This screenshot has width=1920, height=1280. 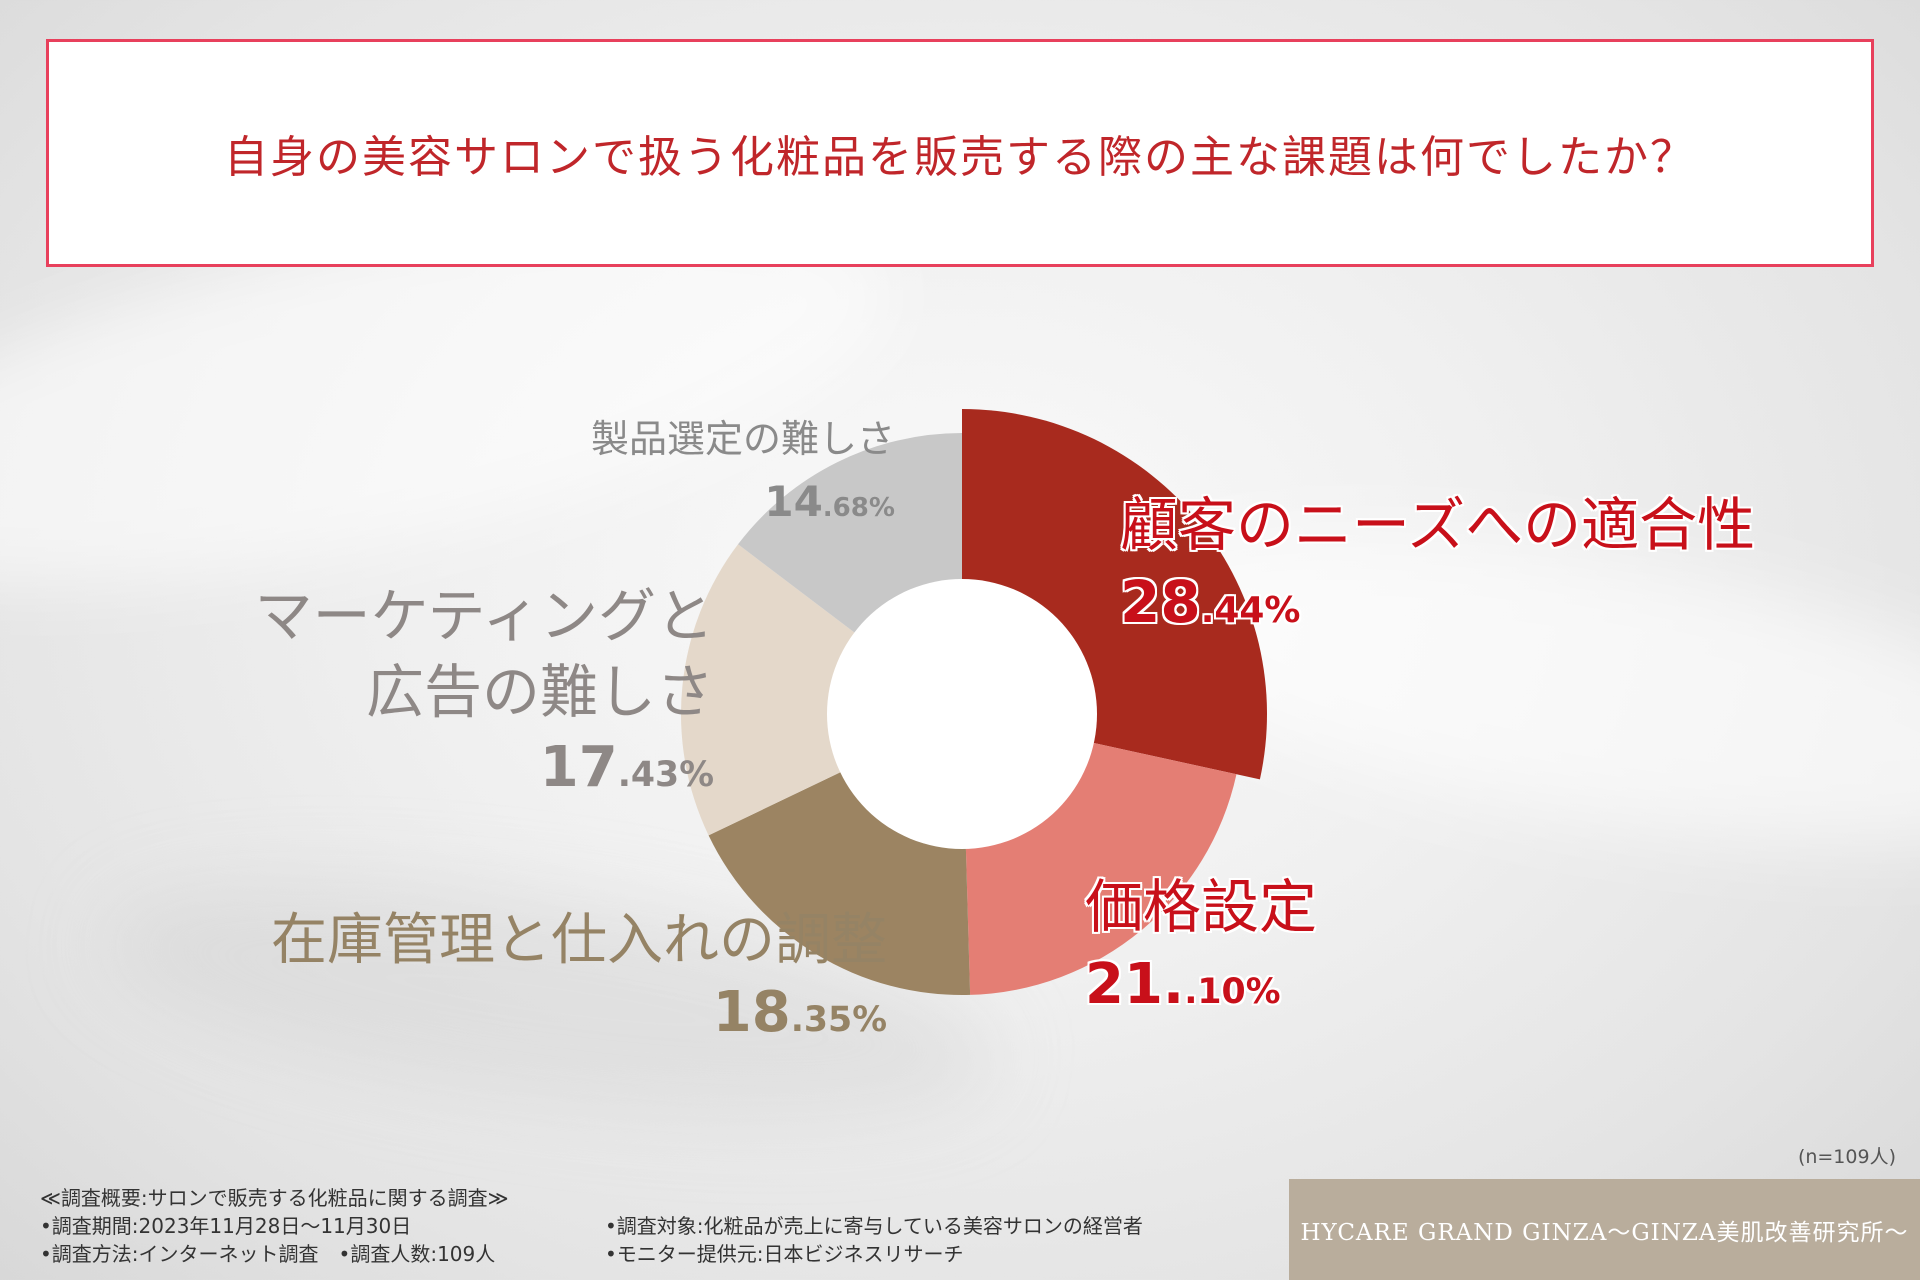 What do you see at coordinates (784, 1254) in the screenshot?
I see `survey-provider: •モニター提供元:日本ビジネスリサーチ` at bounding box center [784, 1254].